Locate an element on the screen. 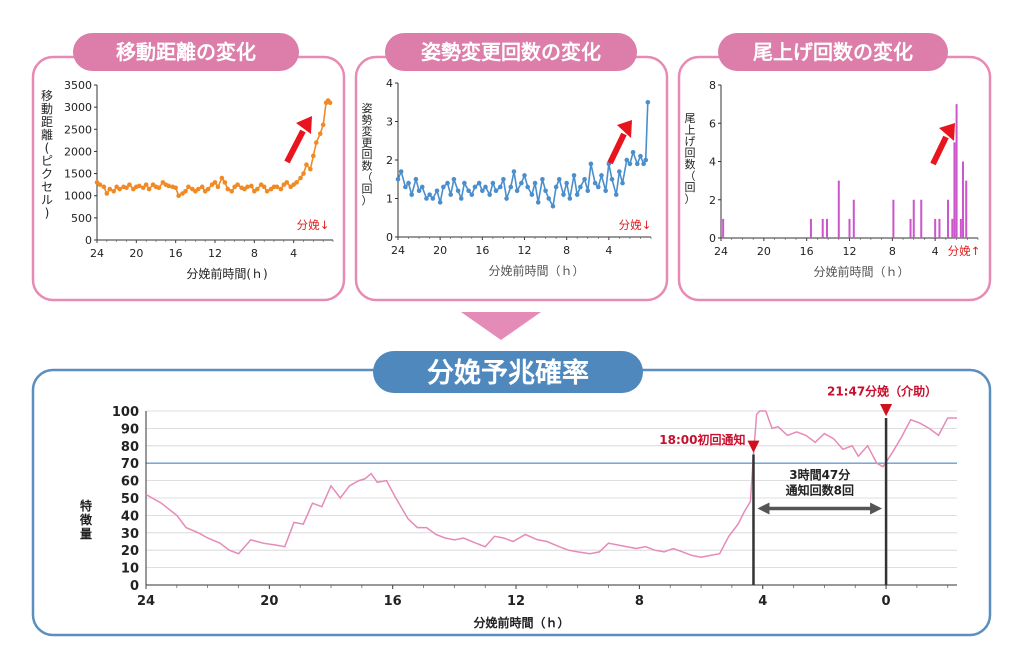 This screenshot has height=671, width=1024. y-axis-label-char: 特 is located at coordinates (86, 505).